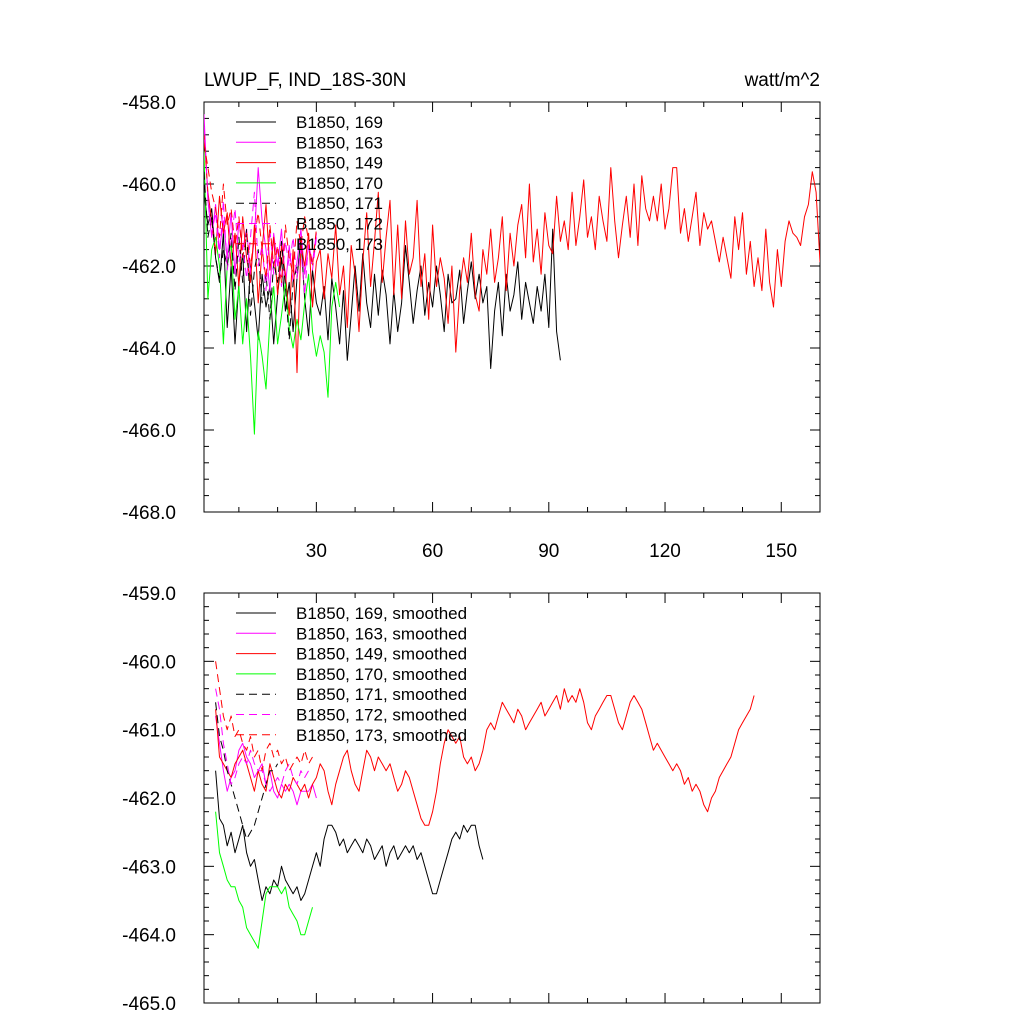 The height and width of the screenshot is (1024, 1024). I want to click on series-line-b1850-170-smoothed, so click(264, 880).